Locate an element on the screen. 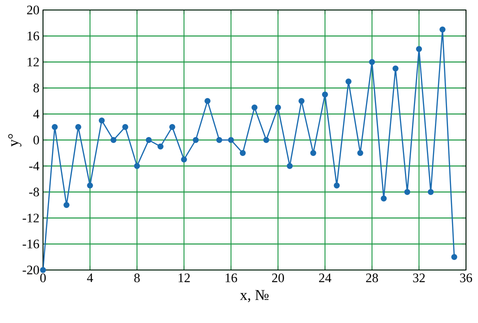  y-tick-label: -4 is located at coordinates (34, 166).